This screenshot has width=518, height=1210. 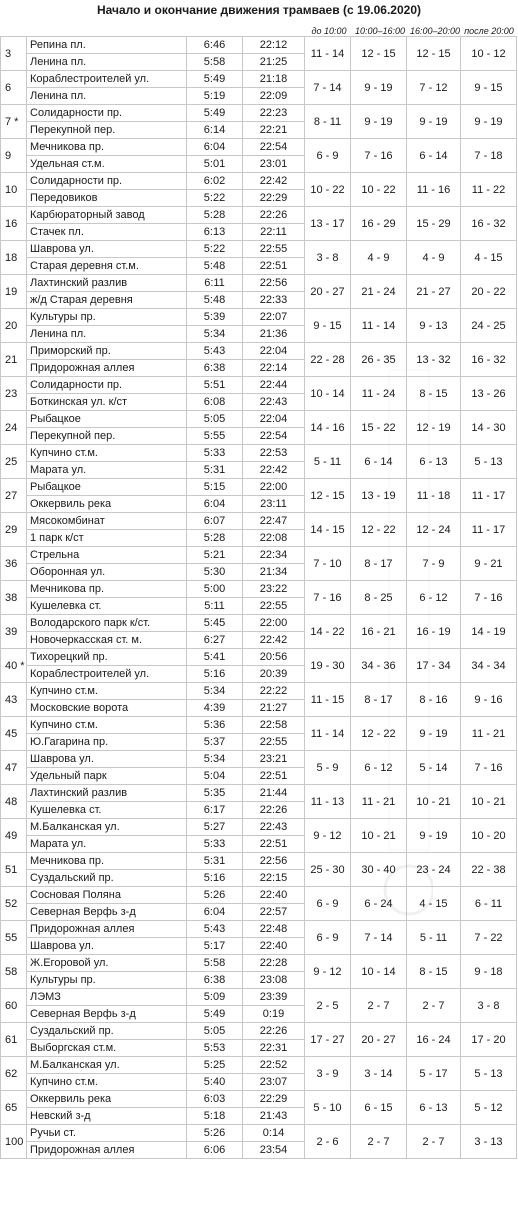 What do you see at coordinates (327, 53) in the screenshot?
I see `interval-morning: 11 - 14` at bounding box center [327, 53].